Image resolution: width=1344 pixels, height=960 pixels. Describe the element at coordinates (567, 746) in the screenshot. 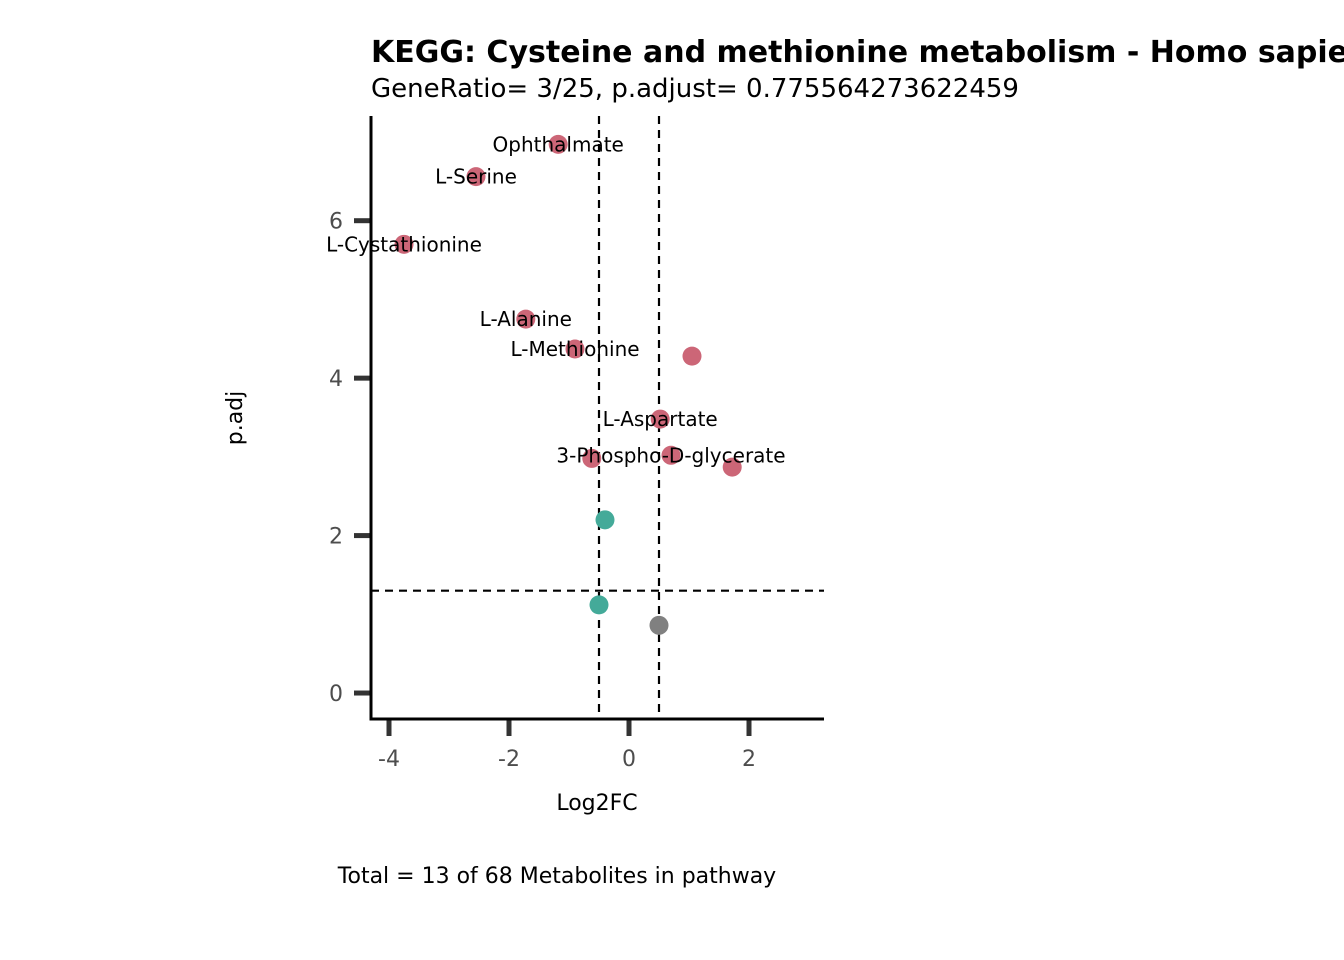

I see `x-axis-ticks: -4 -2 0 2` at that location.